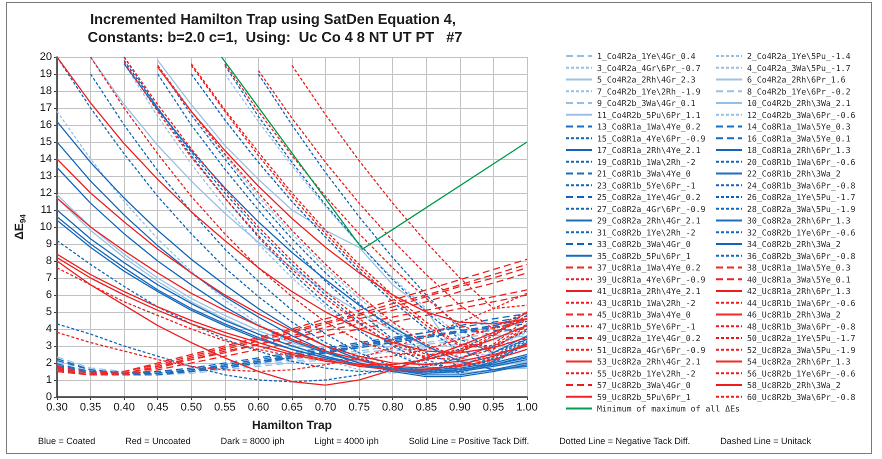 The image size is (882, 459). Describe the element at coordinates (801, 209) in the screenshot. I see `legend-label: 28_Co8R2a_3Wa\5Pu_-1.9` at that location.